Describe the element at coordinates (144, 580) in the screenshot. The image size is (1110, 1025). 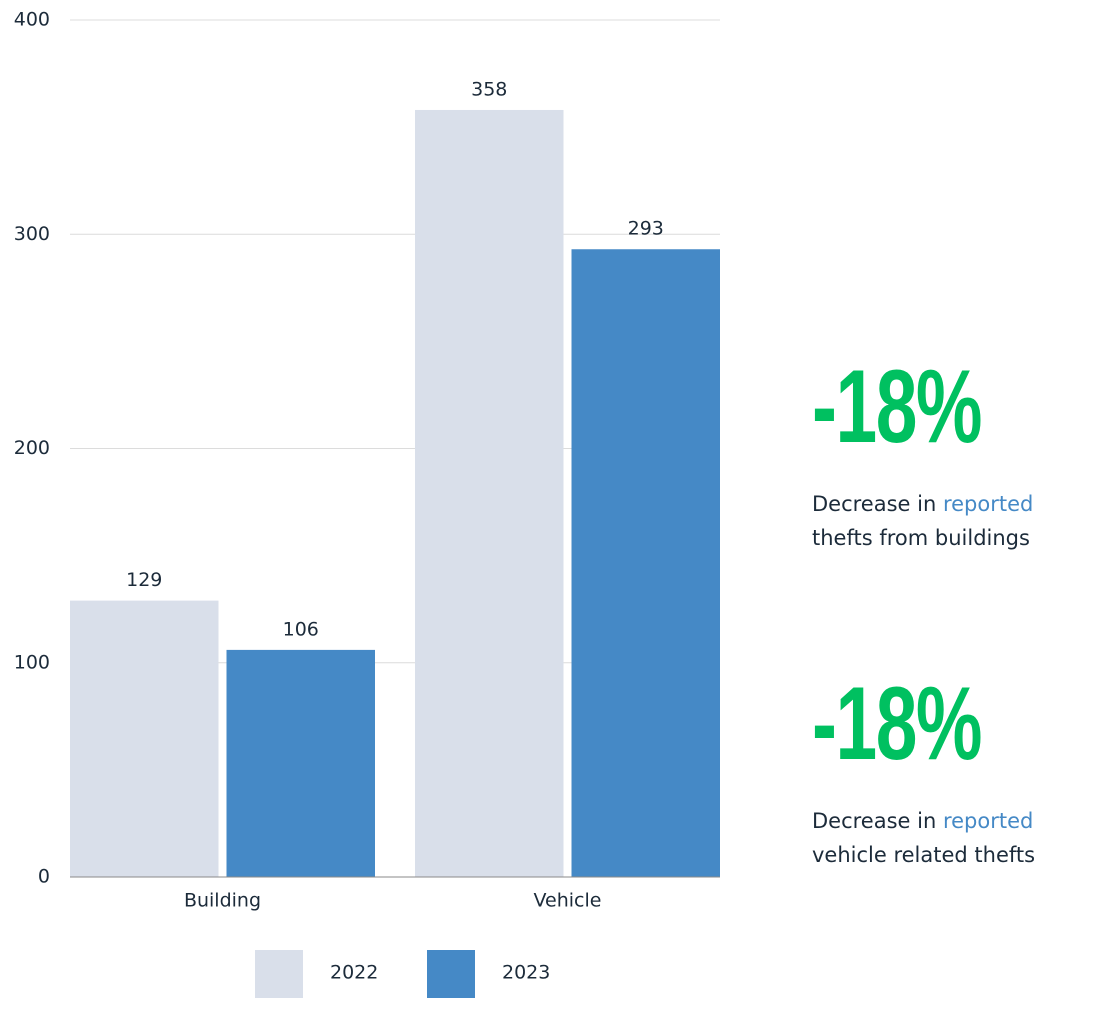
I see `value-label: 129` at that location.